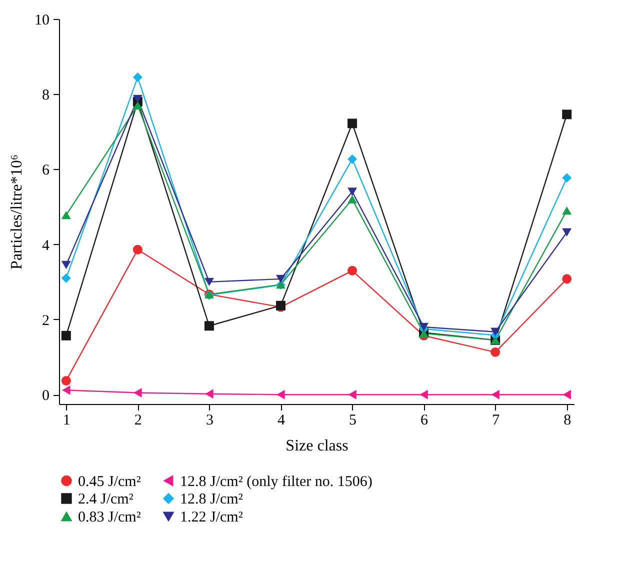  I want to click on y-tick-label: 4, so click(46, 246).